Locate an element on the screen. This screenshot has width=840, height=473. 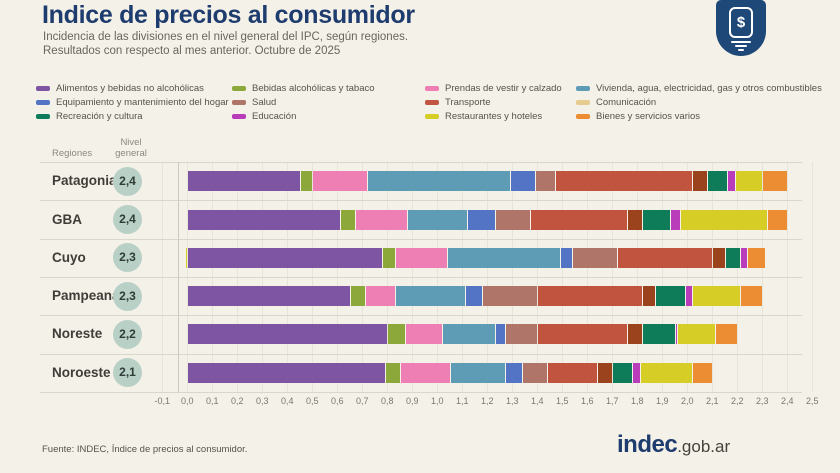
axis-tick-label: 0,8 is located at coordinates (387, 401).